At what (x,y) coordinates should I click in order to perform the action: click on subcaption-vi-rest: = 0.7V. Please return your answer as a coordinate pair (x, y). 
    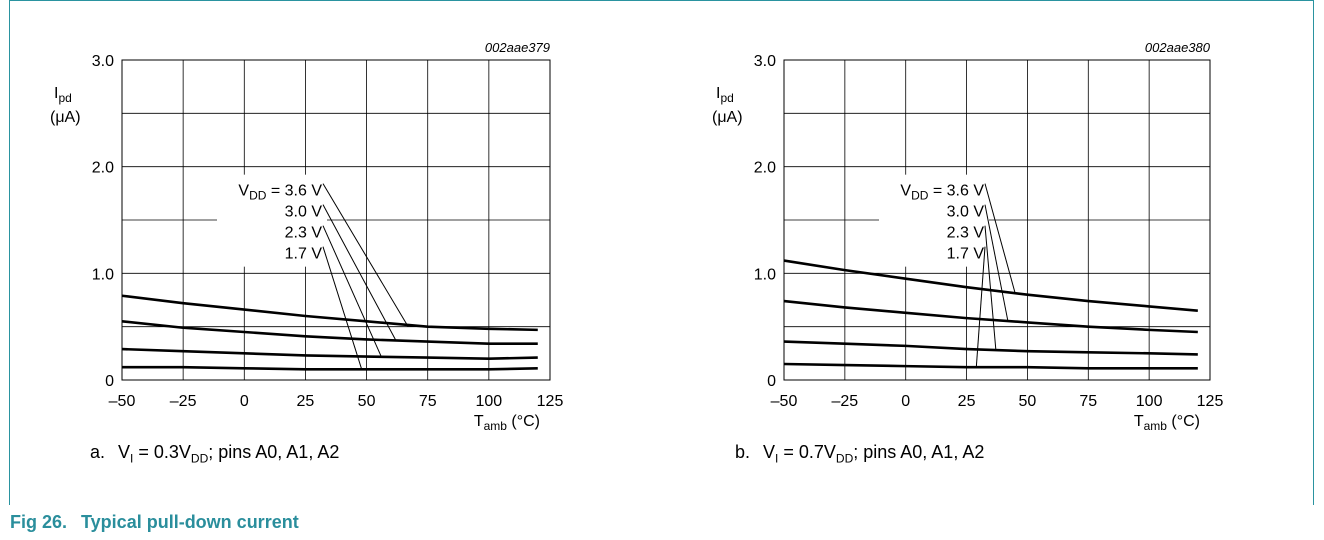
    Looking at the image, I should click on (807, 452).